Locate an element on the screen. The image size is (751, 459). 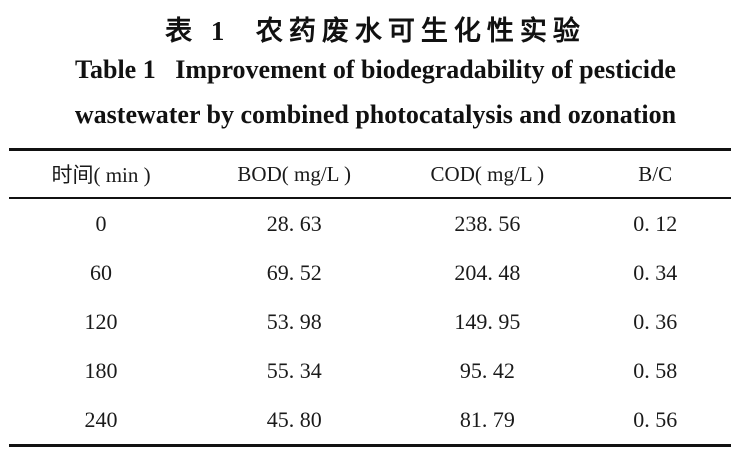
cell-bod: 45. 80 is located at coordinates (294, 419).